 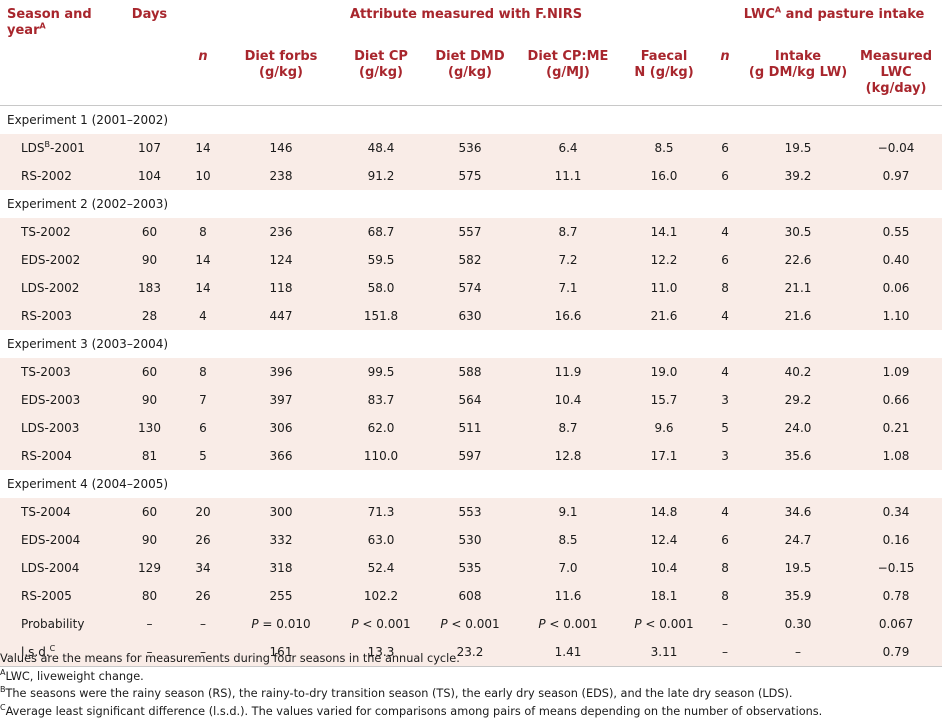 I want to click on table-row: EDS-2003 90 7 397 83.7 564 10.4 15.7 3 29.2 0.66, so click(x=471, y=400).